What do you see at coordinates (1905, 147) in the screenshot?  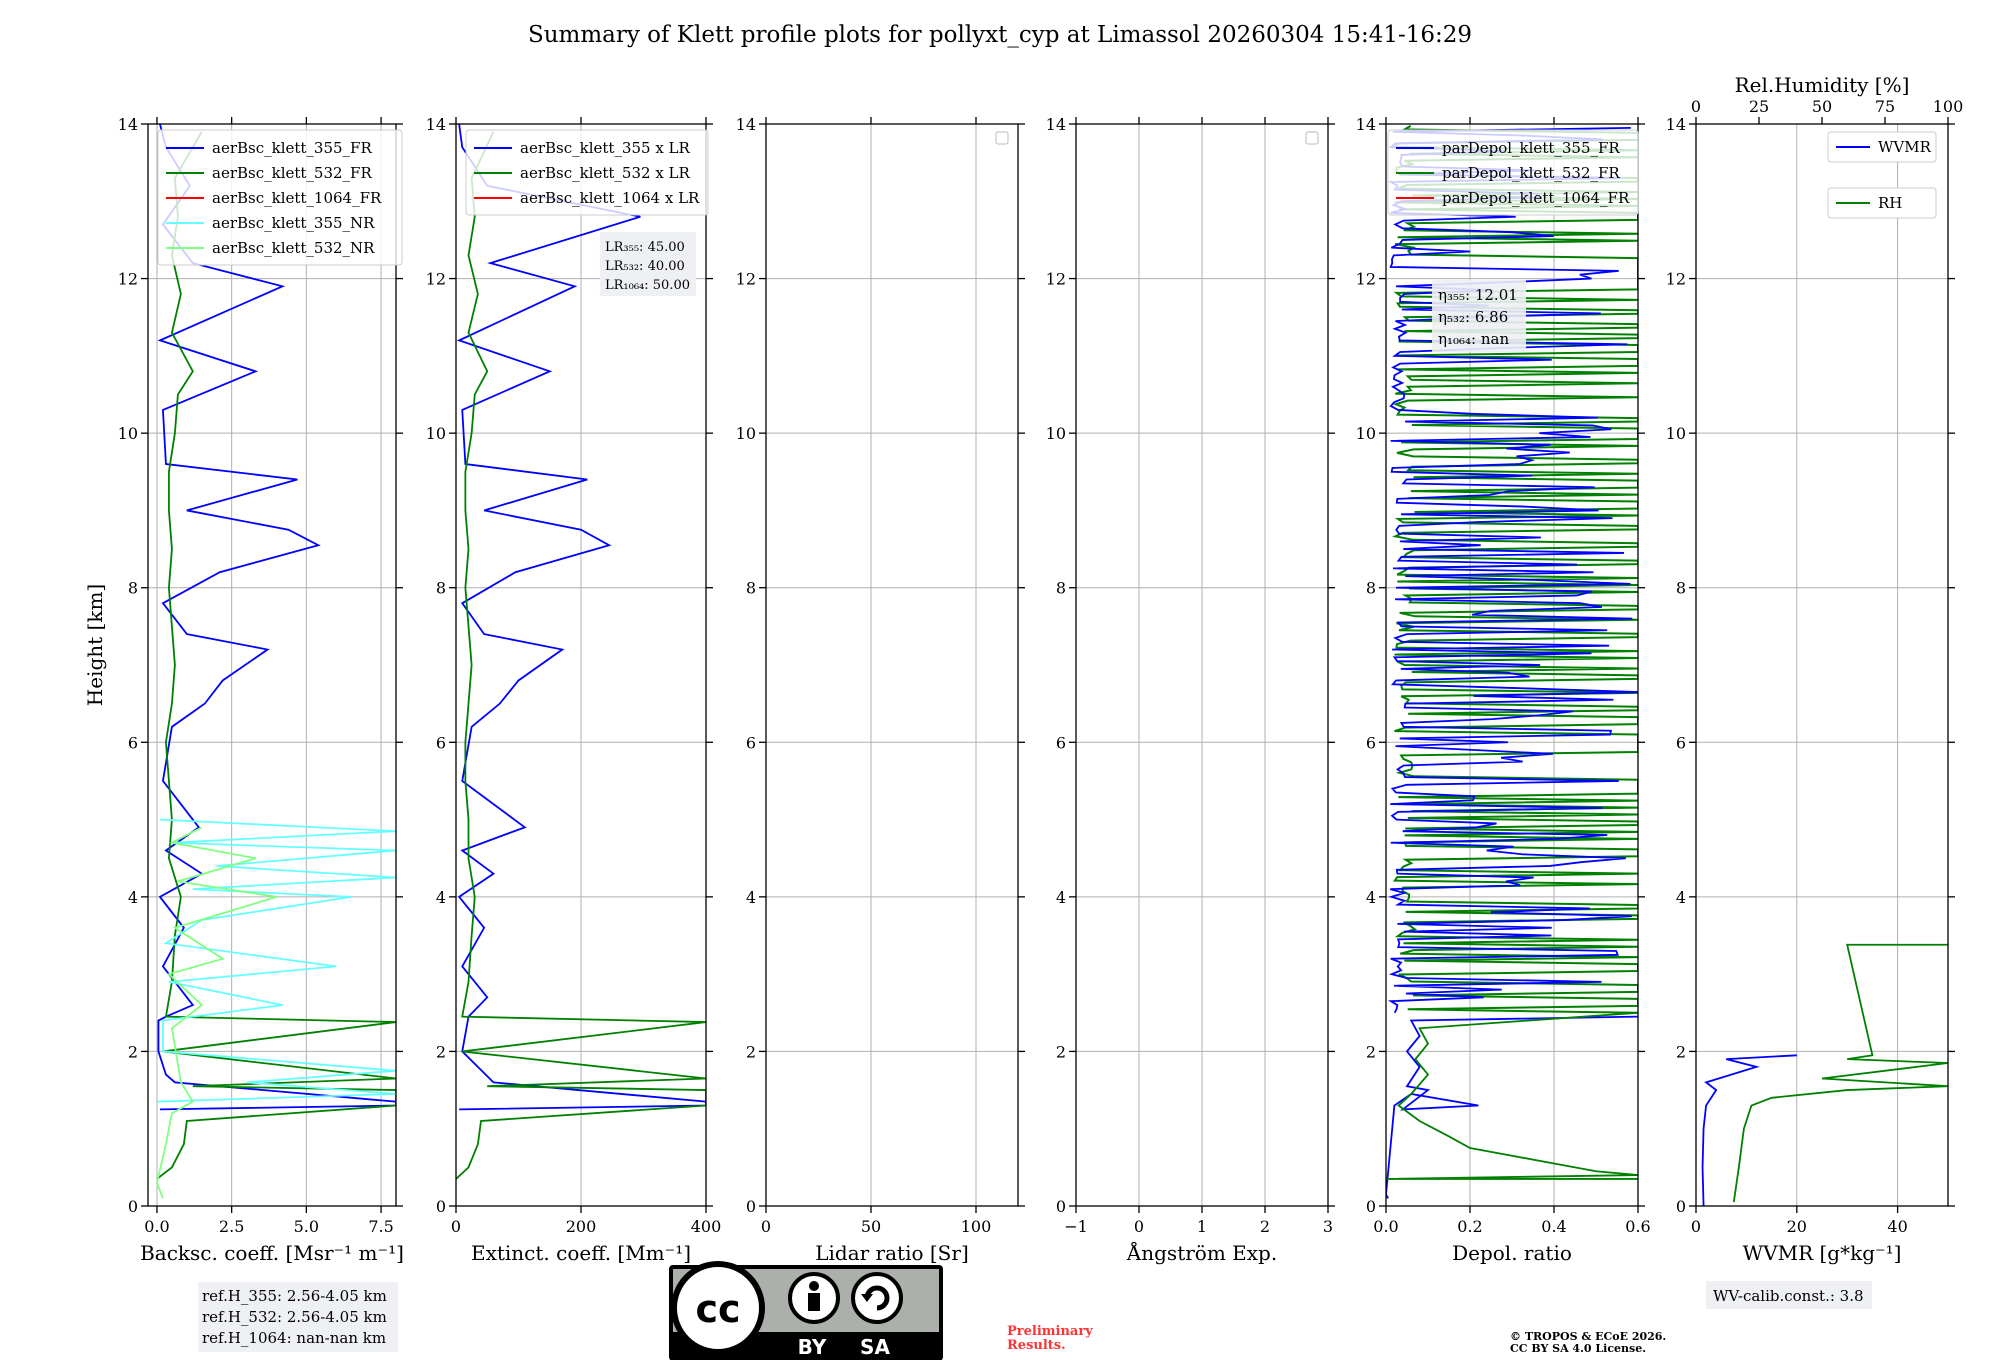 I see `legend-label: WVMR` at bounding box center [1905, 147].